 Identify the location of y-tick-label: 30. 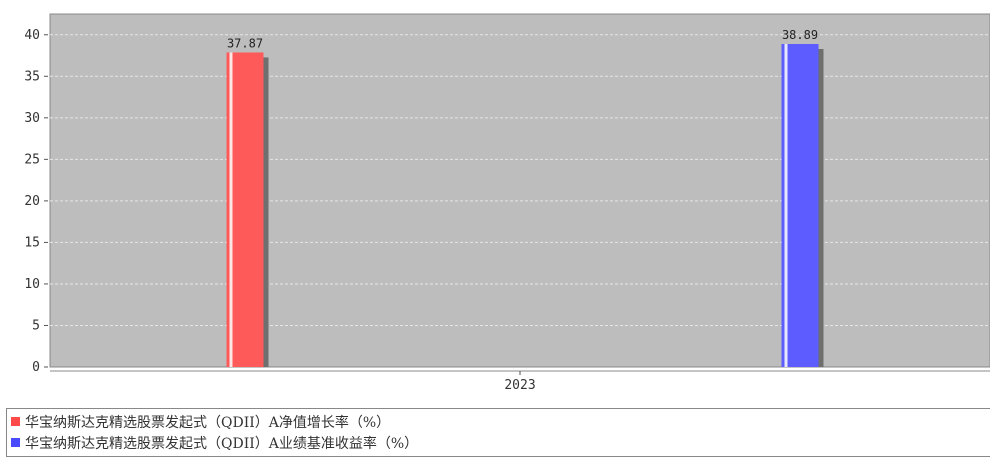
(32, 118).